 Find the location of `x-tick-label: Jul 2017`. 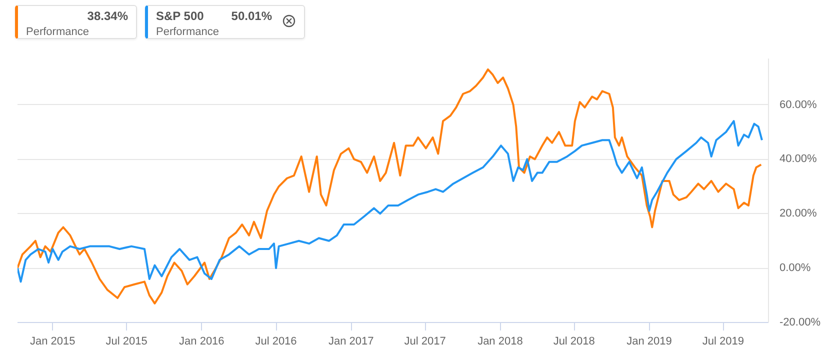

x-tick-label: Jul 2017 is located at coordinates (425, 342).